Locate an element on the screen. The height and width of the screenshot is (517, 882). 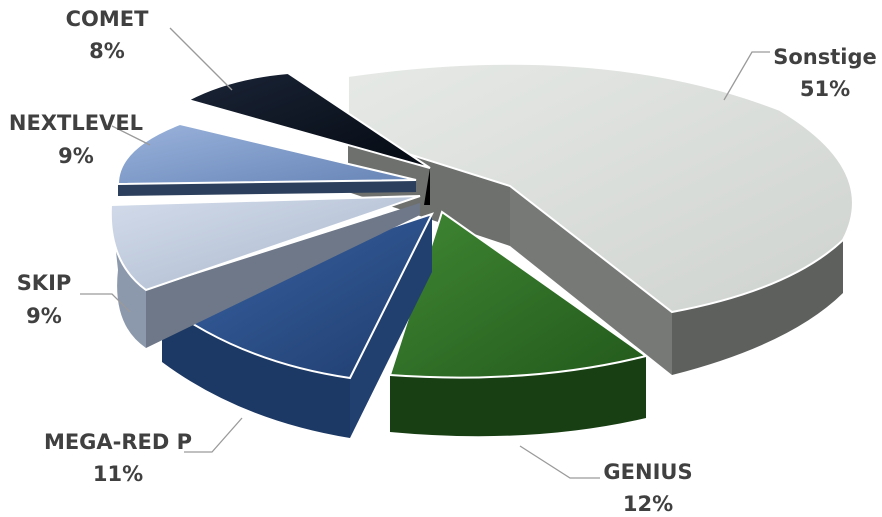
slice-label-percent: 8% is located at coordinates (107, 51).